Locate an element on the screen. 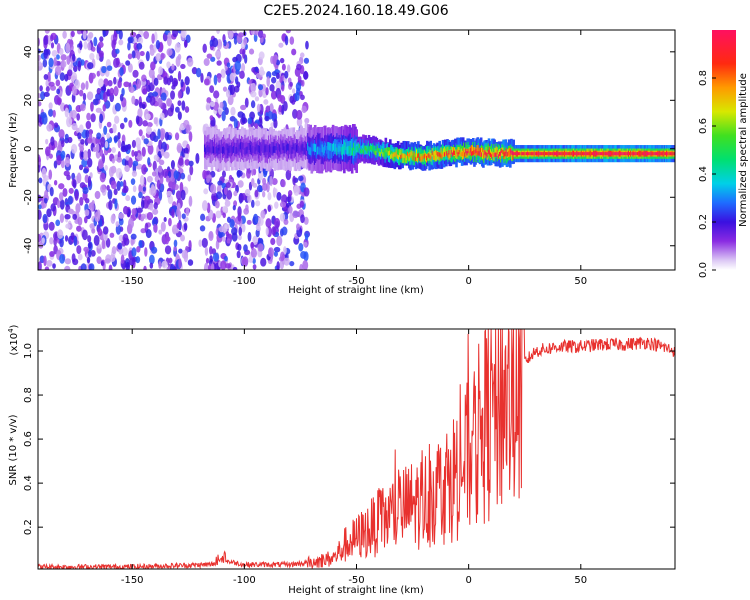  y-tick-label: 0.8 is located at coordinates (28, 395).